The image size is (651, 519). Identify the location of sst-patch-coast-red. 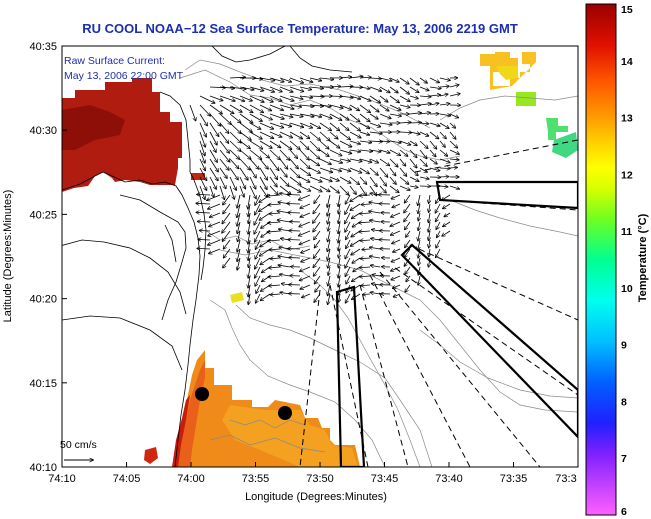
(181, 431).